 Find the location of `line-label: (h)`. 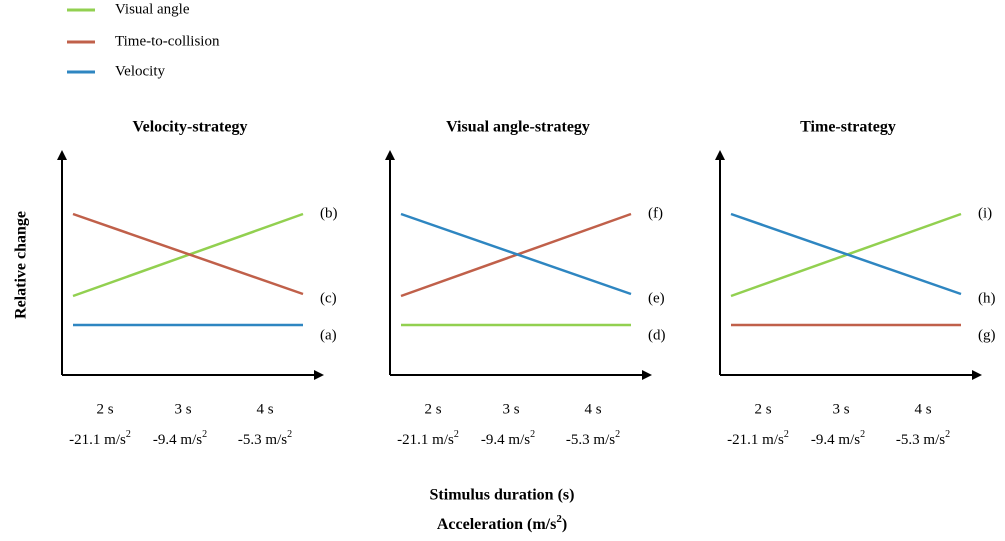

line-label: (h) is located at coordinates (987, 298).